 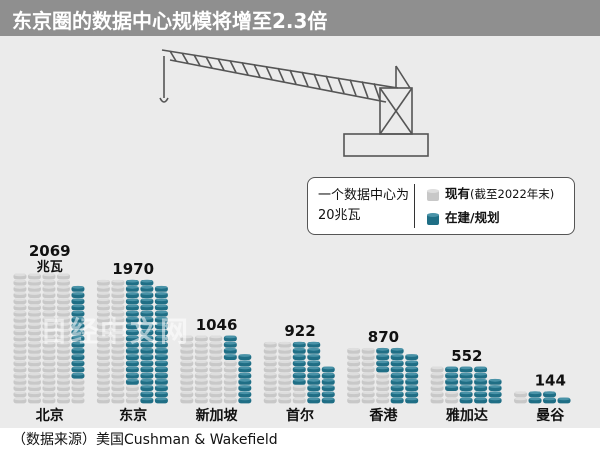 I want to click on legend-unit-label: 一个数据中心为20兆瓦, so click(x=364, y=205).